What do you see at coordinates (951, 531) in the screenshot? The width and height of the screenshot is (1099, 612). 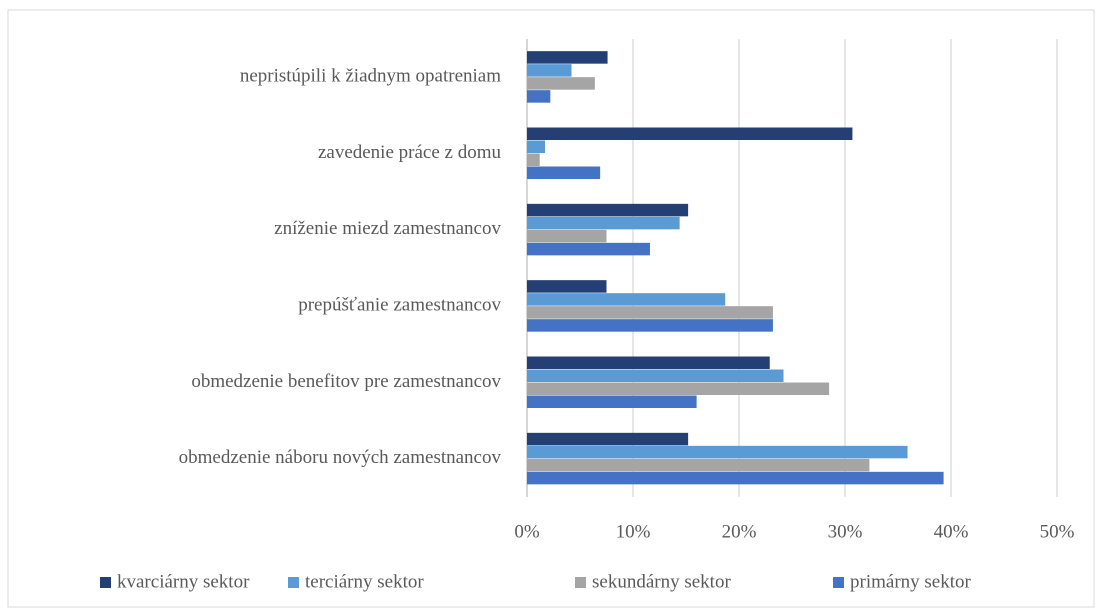 I see `x-tick-label: 40%` at bounding box center [951, 531].